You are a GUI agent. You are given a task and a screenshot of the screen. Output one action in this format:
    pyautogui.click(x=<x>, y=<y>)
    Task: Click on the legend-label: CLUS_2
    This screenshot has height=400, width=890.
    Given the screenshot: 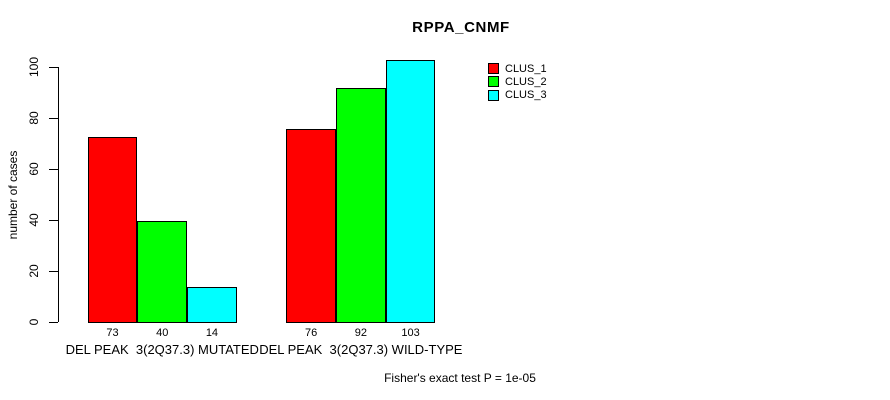 What is the action you would take?
    pyautogui.click(x=526, y=81)
    